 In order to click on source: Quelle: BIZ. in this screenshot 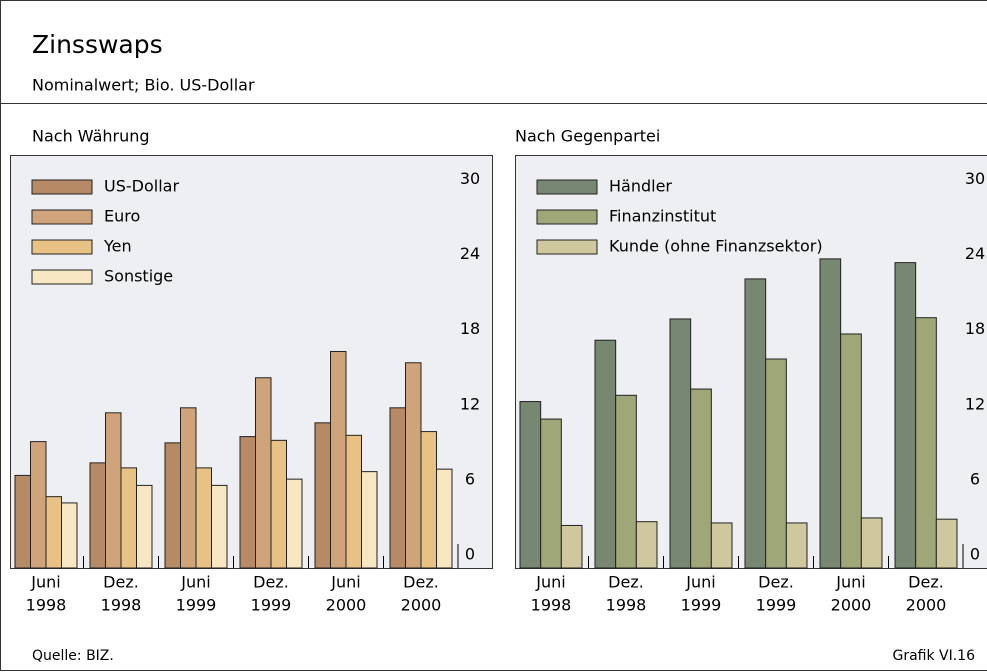, I will do `click(73, 656)`.